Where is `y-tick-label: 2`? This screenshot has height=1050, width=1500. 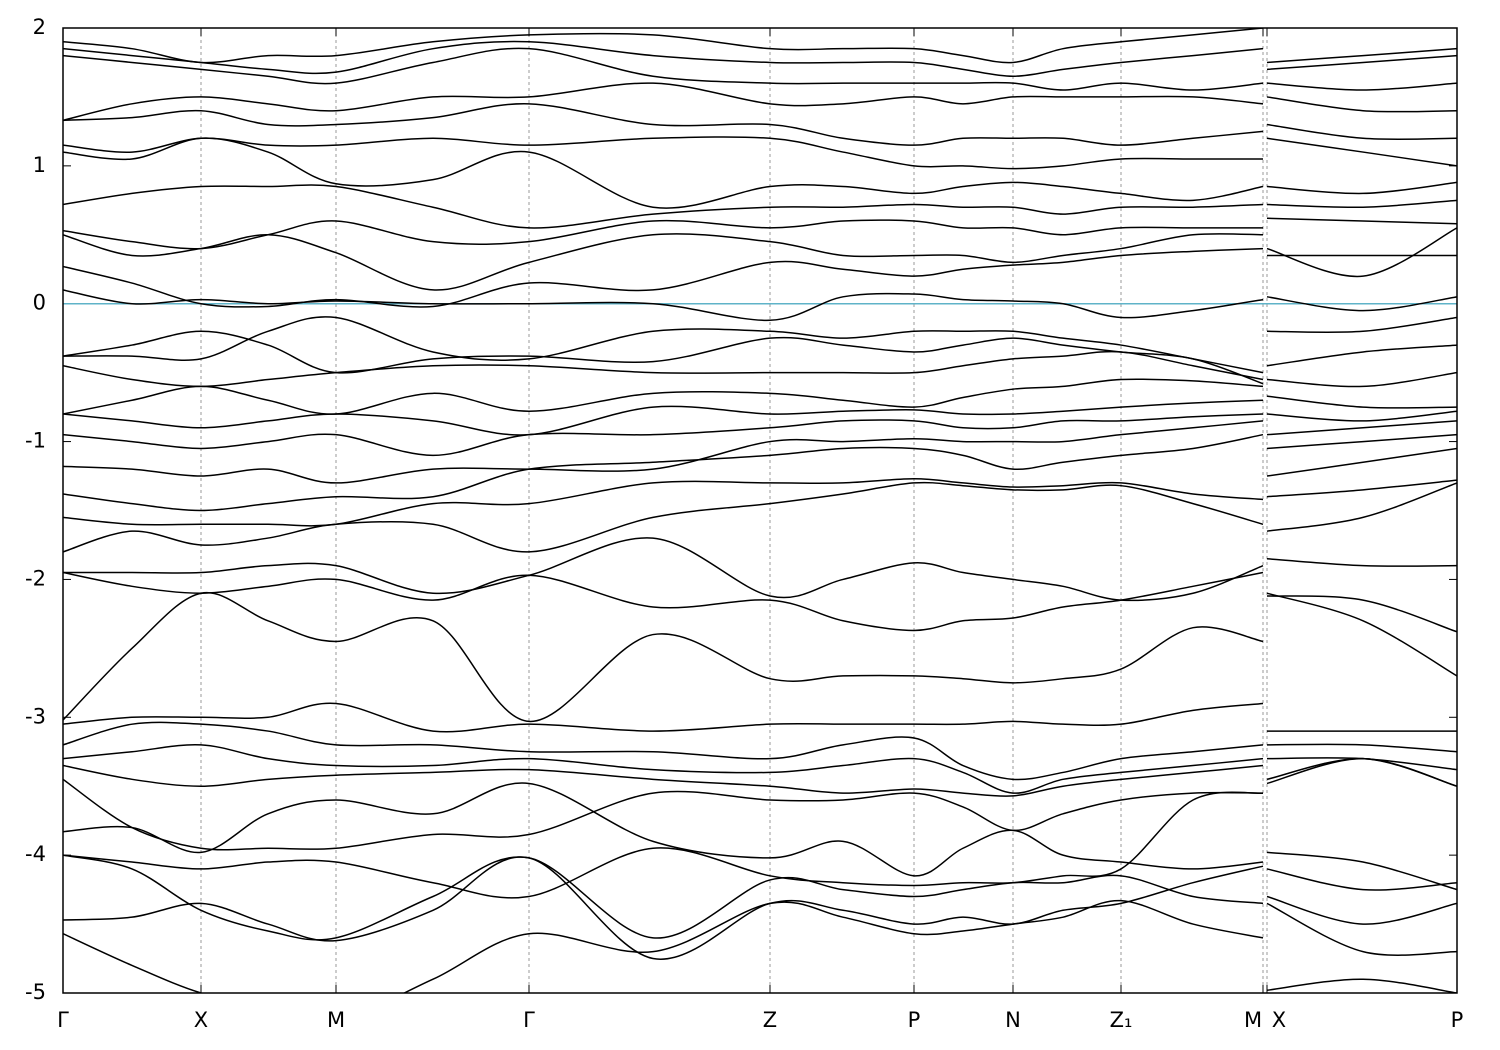 y-tick-label: 2 is located at coordinates (39, 27).